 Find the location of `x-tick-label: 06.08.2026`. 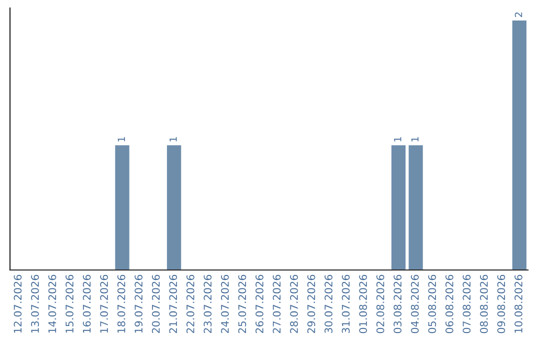

x-tick-label: 06.08.2026 is located at coordinates (449, 304).